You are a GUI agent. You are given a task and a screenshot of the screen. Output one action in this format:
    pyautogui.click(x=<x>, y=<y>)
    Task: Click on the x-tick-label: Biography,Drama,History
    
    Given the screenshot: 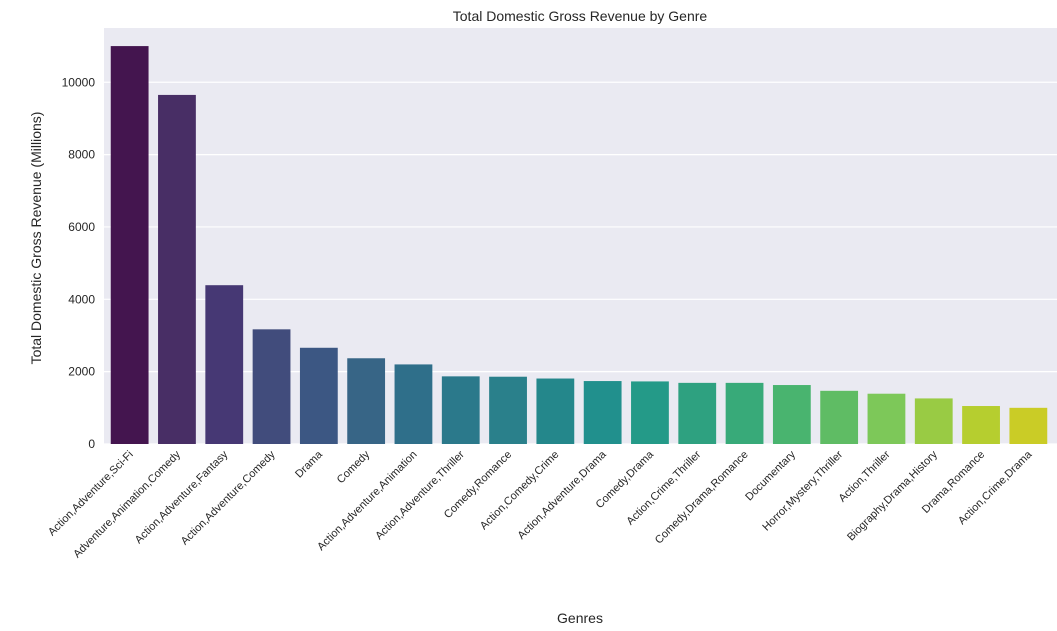 What is the action you would take?
    pyautogui.click(x=892, y=495)
    